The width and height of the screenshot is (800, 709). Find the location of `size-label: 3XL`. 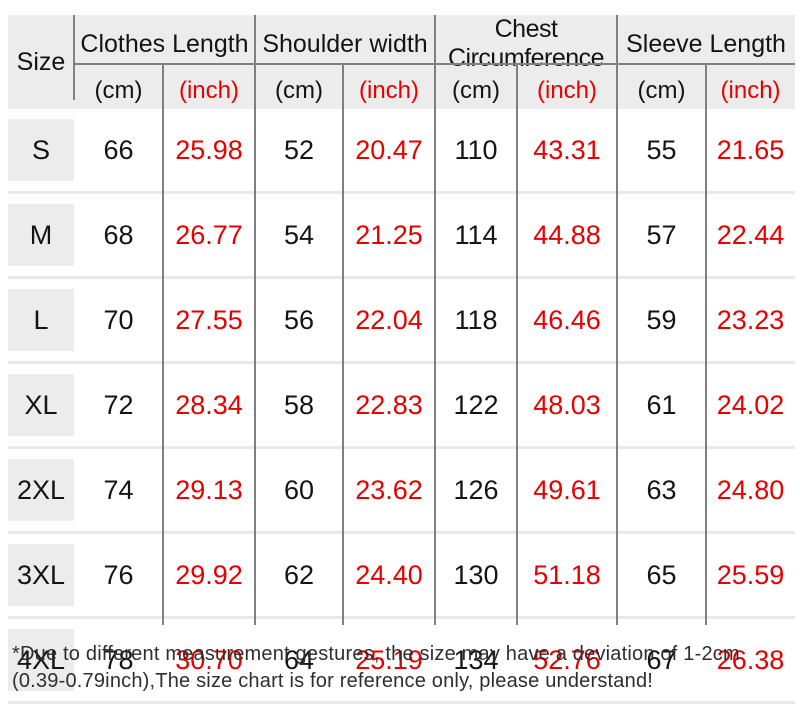

size-label: 3XL is located at coordinates (41, 575).